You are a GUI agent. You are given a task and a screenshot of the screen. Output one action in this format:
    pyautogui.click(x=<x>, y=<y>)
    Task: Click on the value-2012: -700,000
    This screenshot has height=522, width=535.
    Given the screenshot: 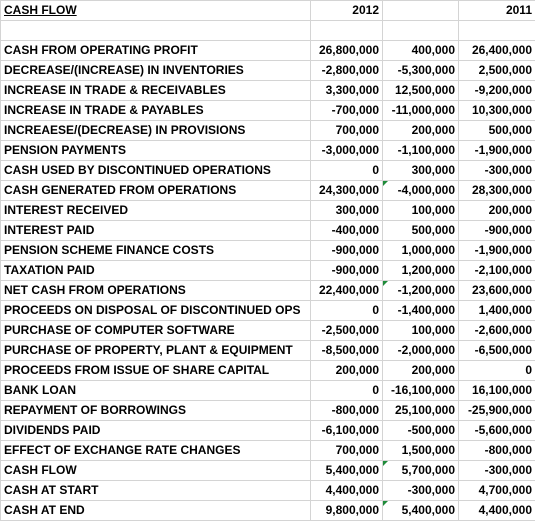 What is the action you would take?
    pyautogui.click(x=346, y=110)
    